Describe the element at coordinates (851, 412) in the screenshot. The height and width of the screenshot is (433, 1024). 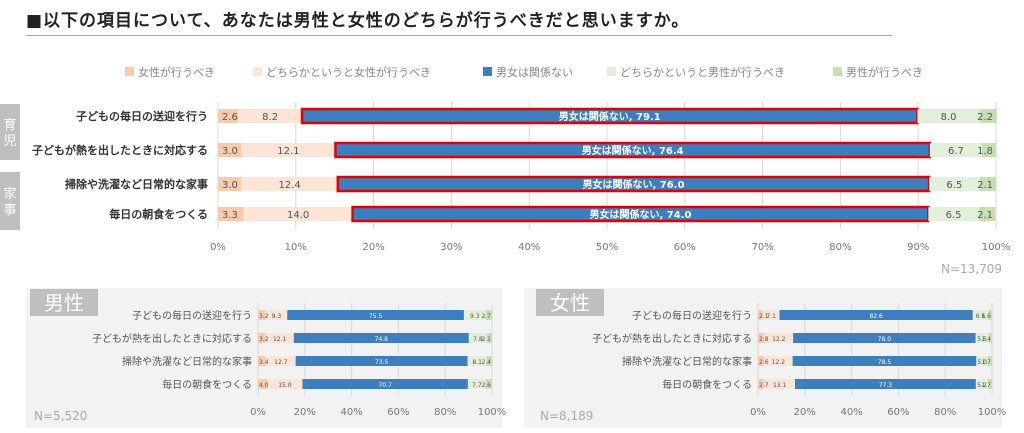
I see `x-tick-label: 40%` at that location.